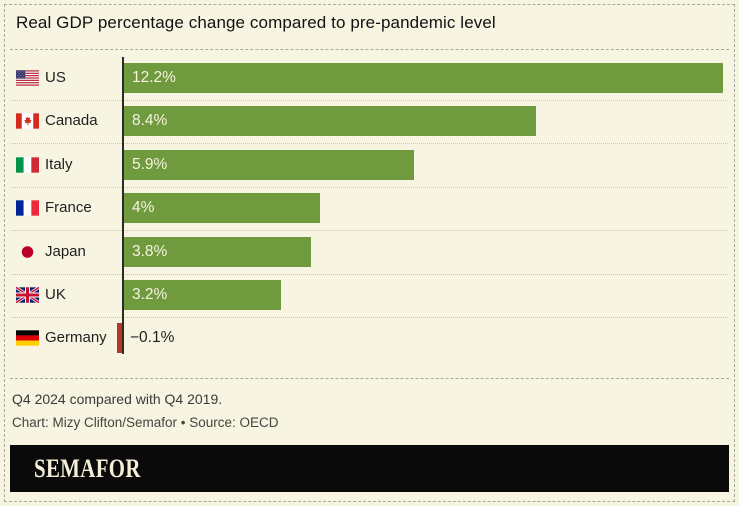 Image resolution: width=739 pixels, height=506 pixels. What do you see at coordinates (87, 468) in the screenshot?
I see `semafor-logo: SEMAFOR` at bounding box center [87, 468].